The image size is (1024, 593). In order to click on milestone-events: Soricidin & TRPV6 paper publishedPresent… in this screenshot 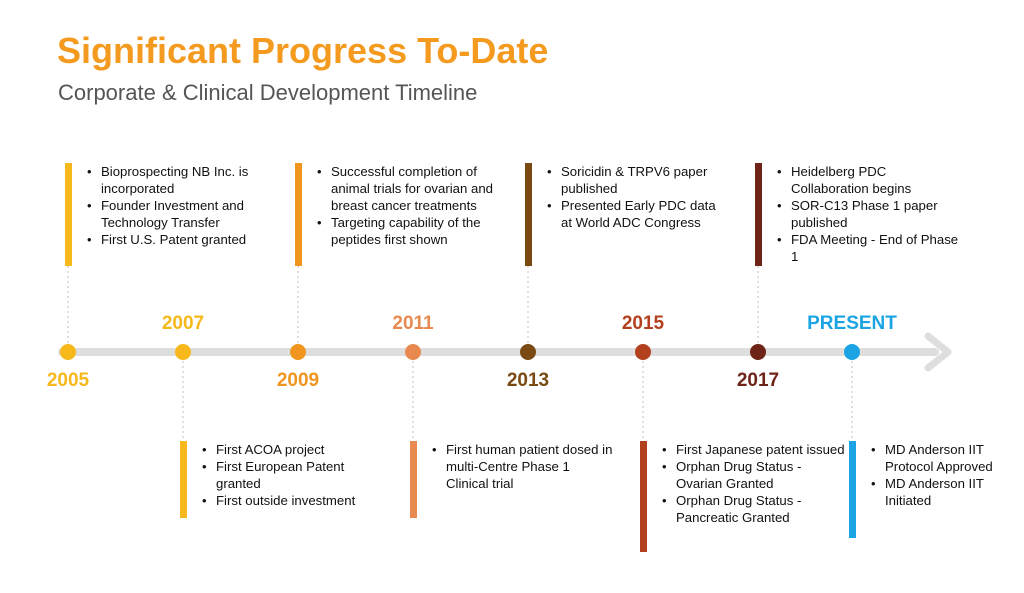, I will do `click(627, 214)`.